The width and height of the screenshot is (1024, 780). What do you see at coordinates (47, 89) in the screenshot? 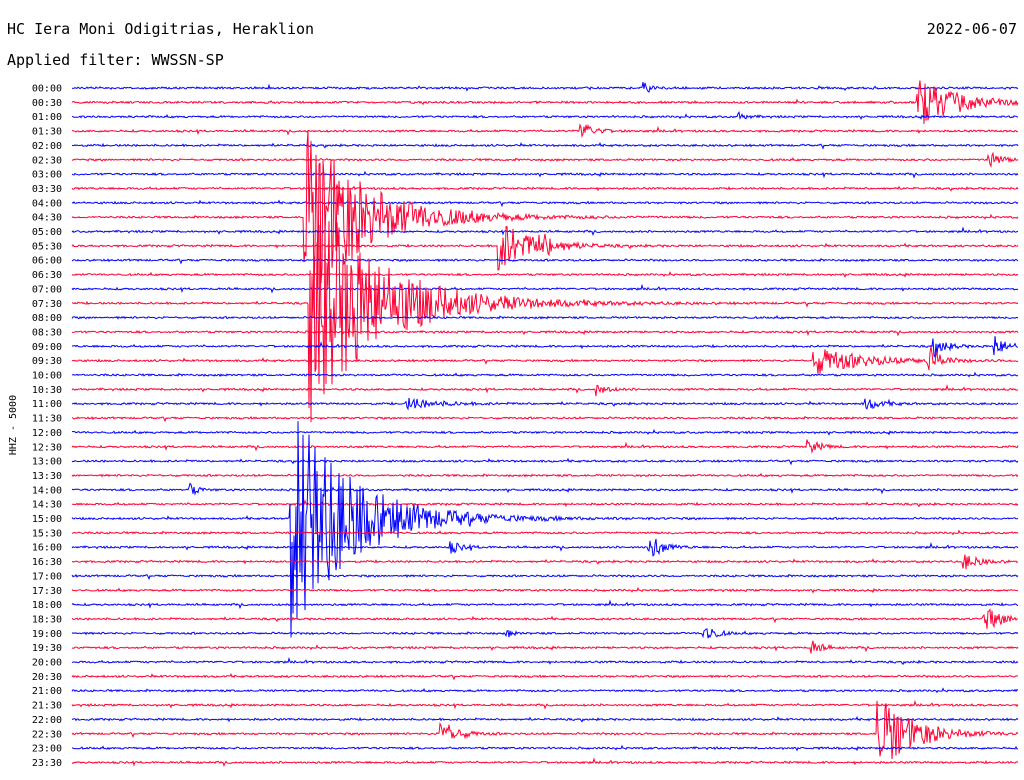
I see `time-tick-label: 00:00` at bounding box center [47, 89].